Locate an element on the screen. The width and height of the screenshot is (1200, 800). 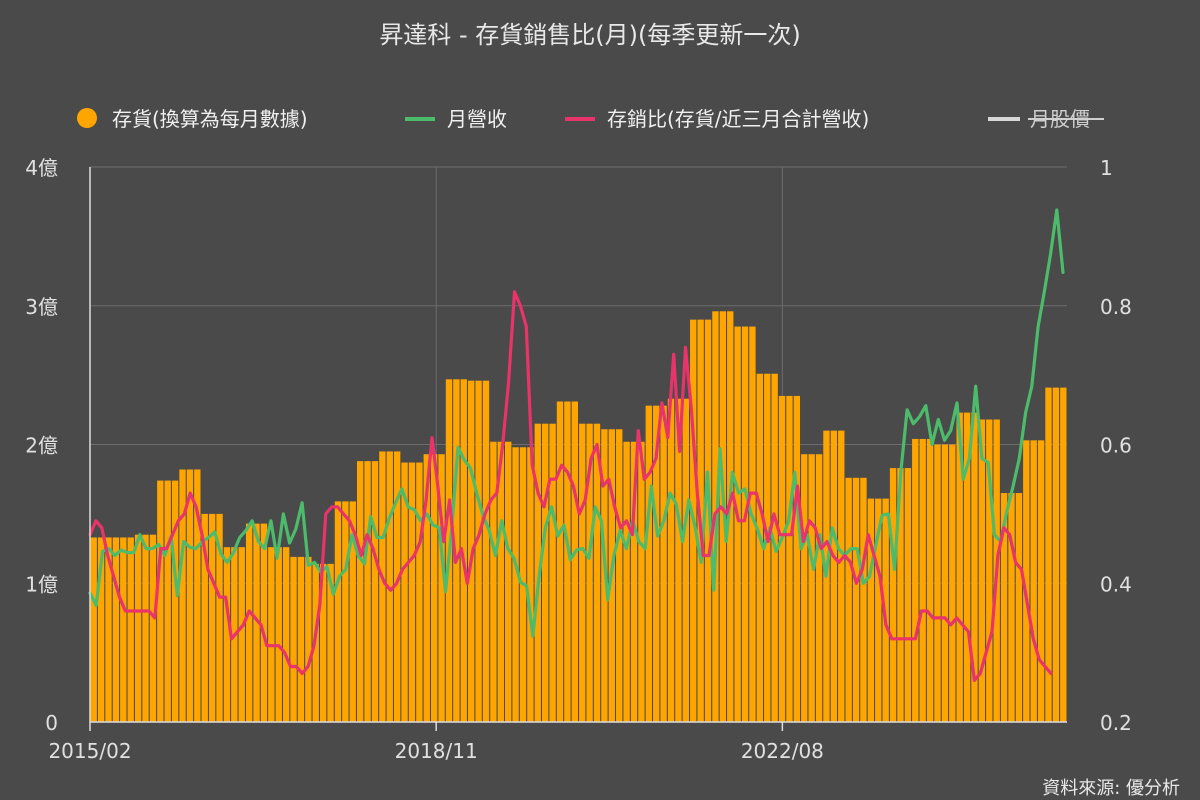
legend-item-ratio: 存銷比(存貨/近三月合計營收) is located at coordinates (717, 119).